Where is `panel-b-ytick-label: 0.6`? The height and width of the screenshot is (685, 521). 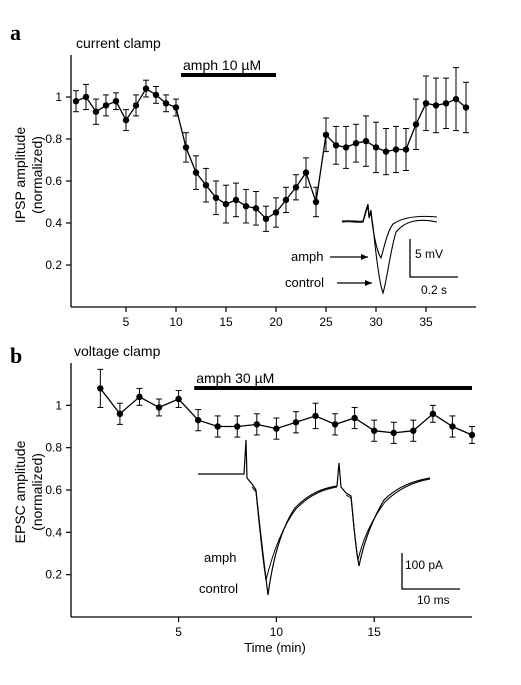 panel-b-ytick-label: 0.6 is located at coordinates (53, 490).